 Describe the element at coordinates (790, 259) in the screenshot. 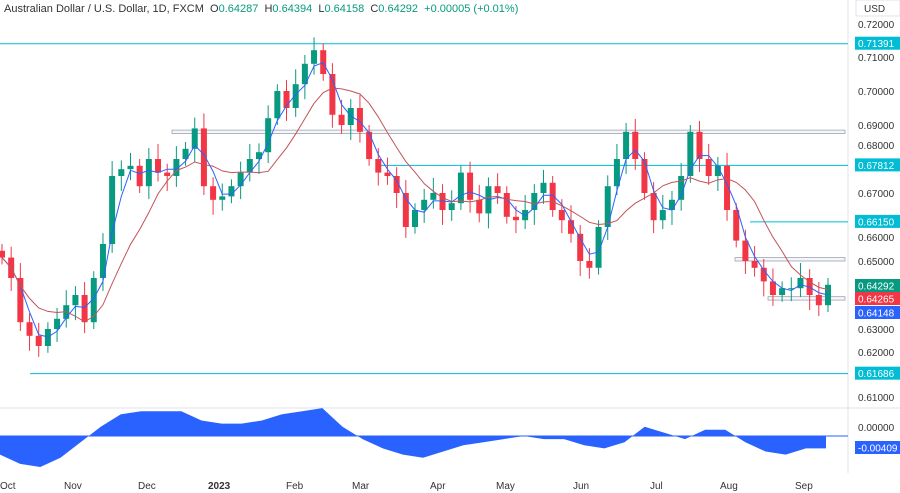

I see `price-zone-rectangle` at that location.